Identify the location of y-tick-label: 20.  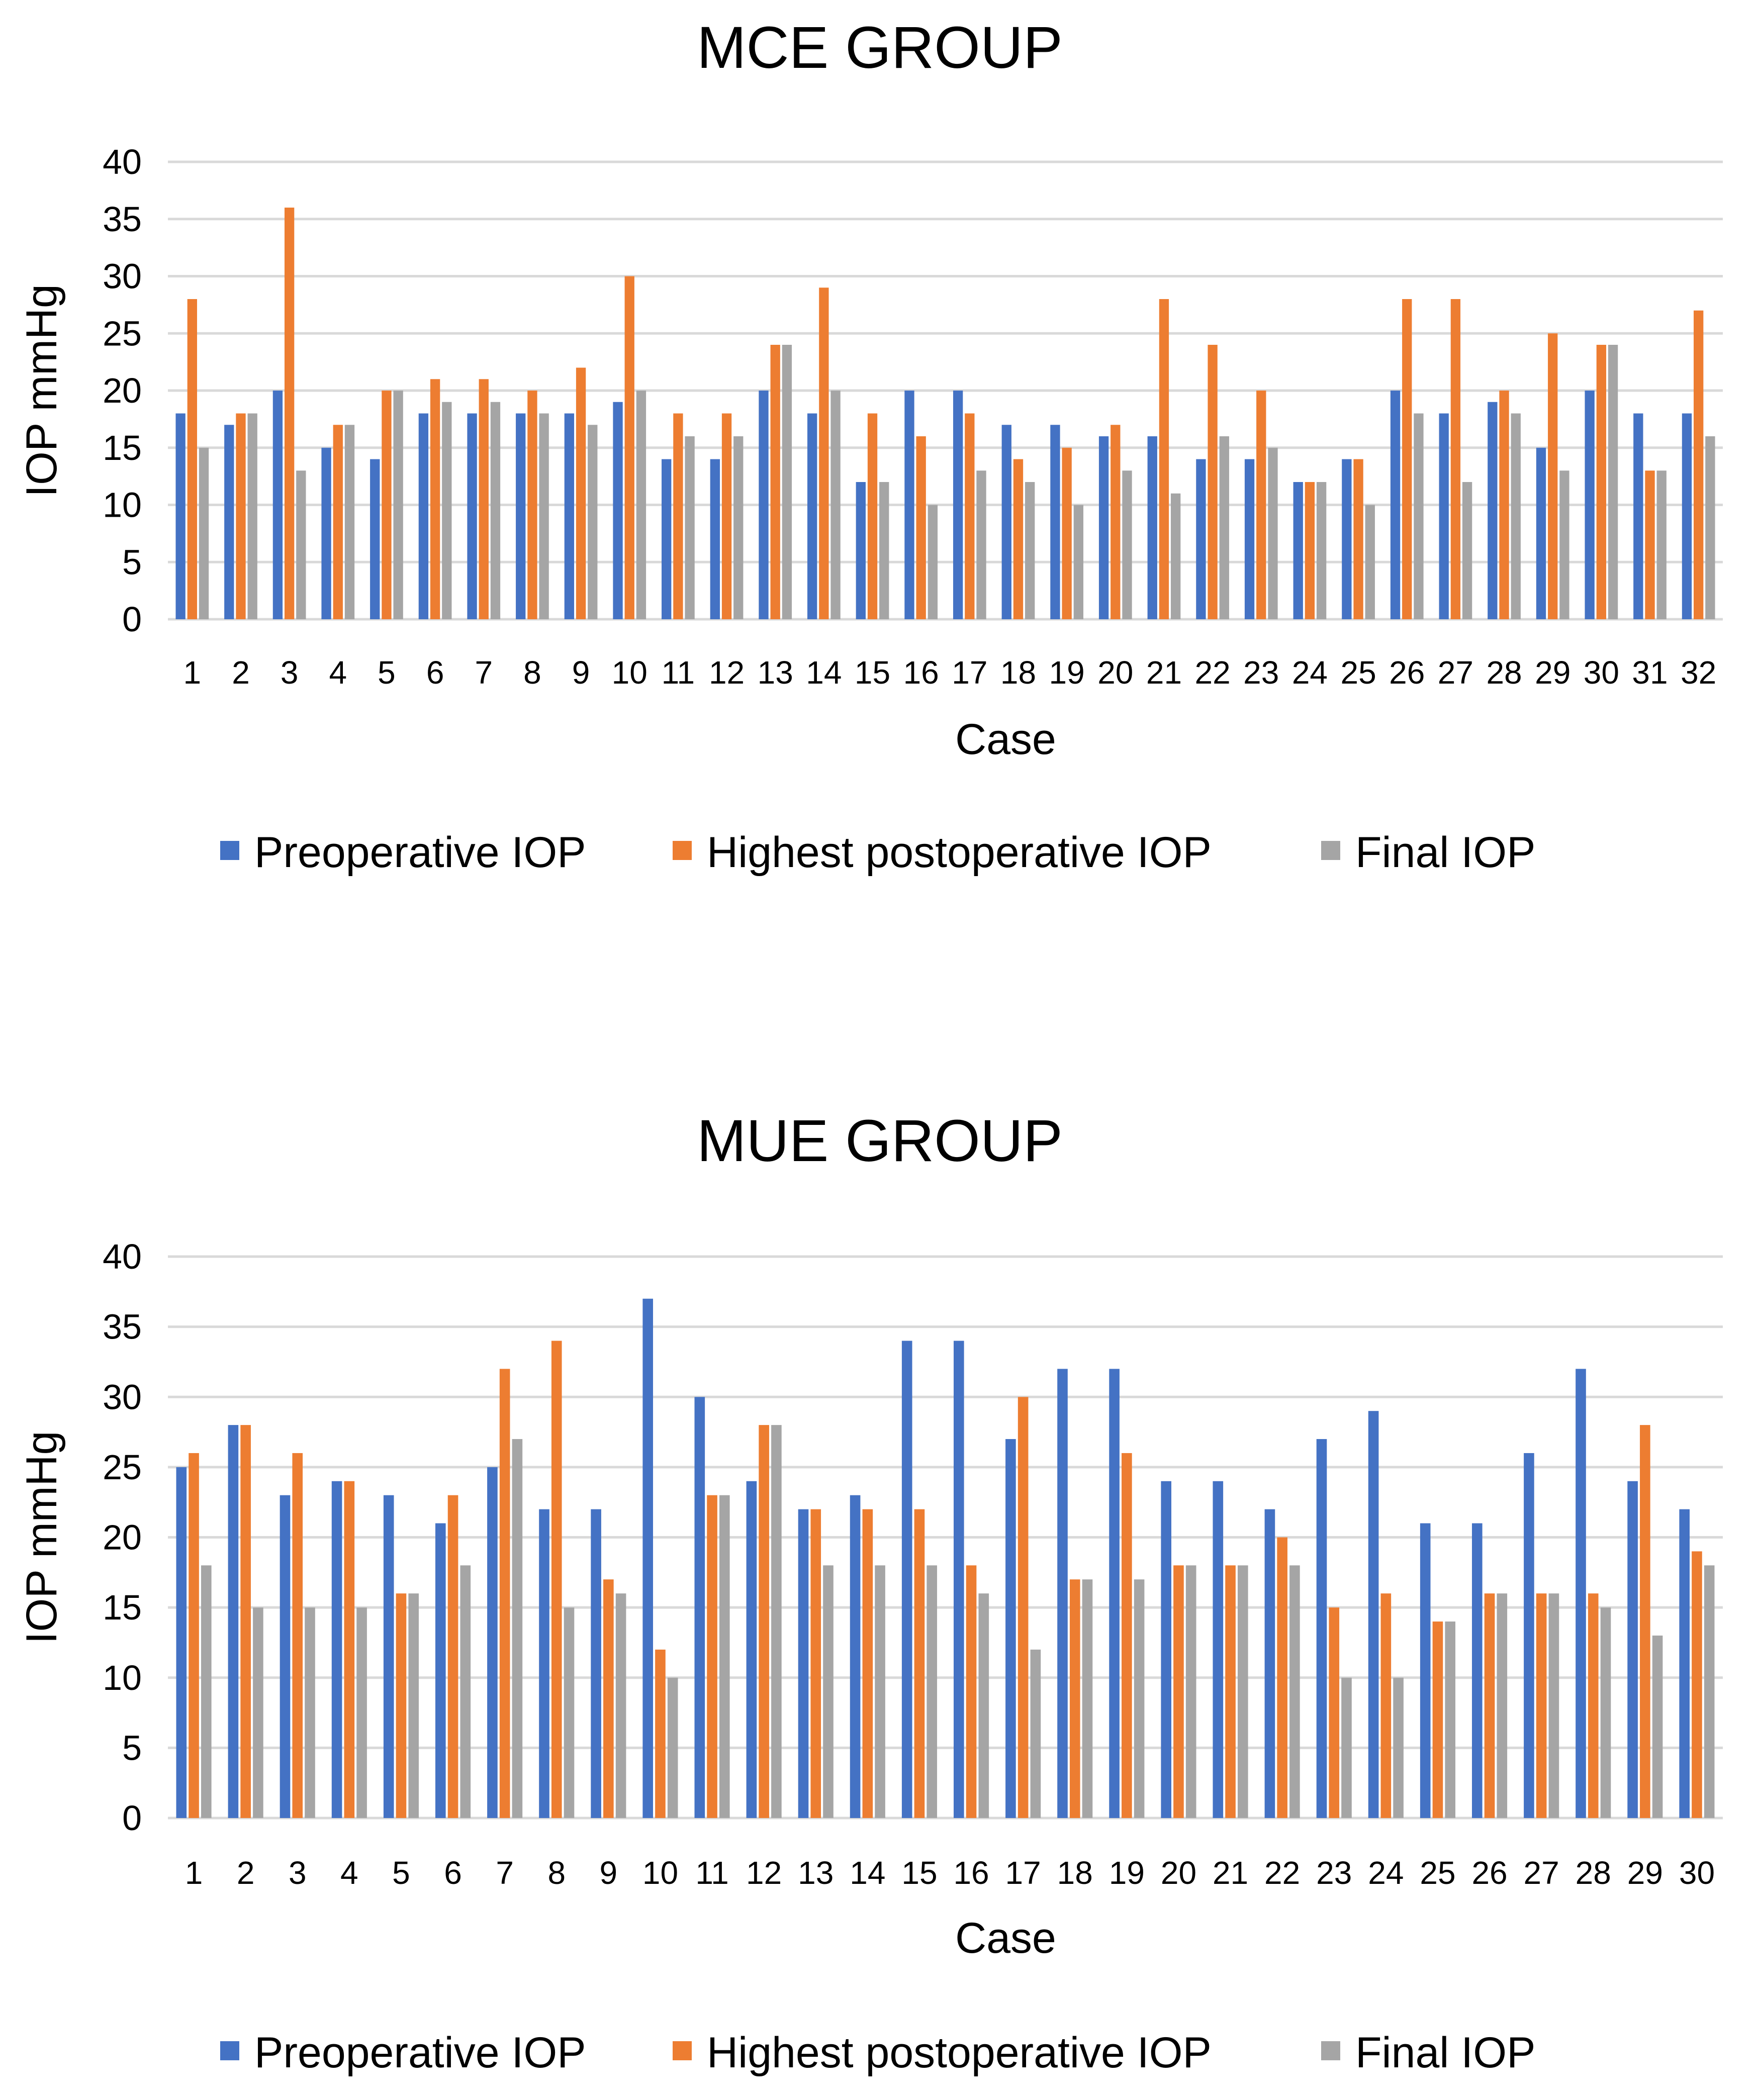
(123, 390).